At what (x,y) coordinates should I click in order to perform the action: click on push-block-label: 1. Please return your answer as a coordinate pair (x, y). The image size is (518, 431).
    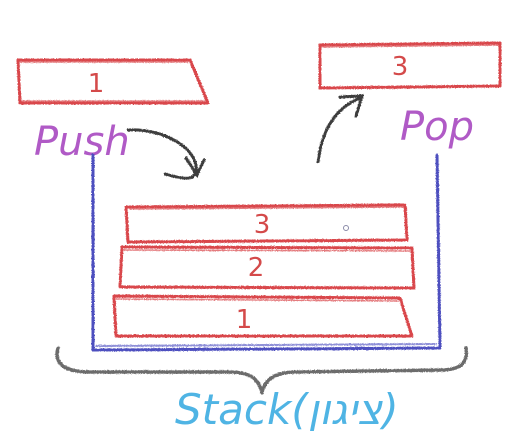
    Looking at the image, I should click on (96, 84).